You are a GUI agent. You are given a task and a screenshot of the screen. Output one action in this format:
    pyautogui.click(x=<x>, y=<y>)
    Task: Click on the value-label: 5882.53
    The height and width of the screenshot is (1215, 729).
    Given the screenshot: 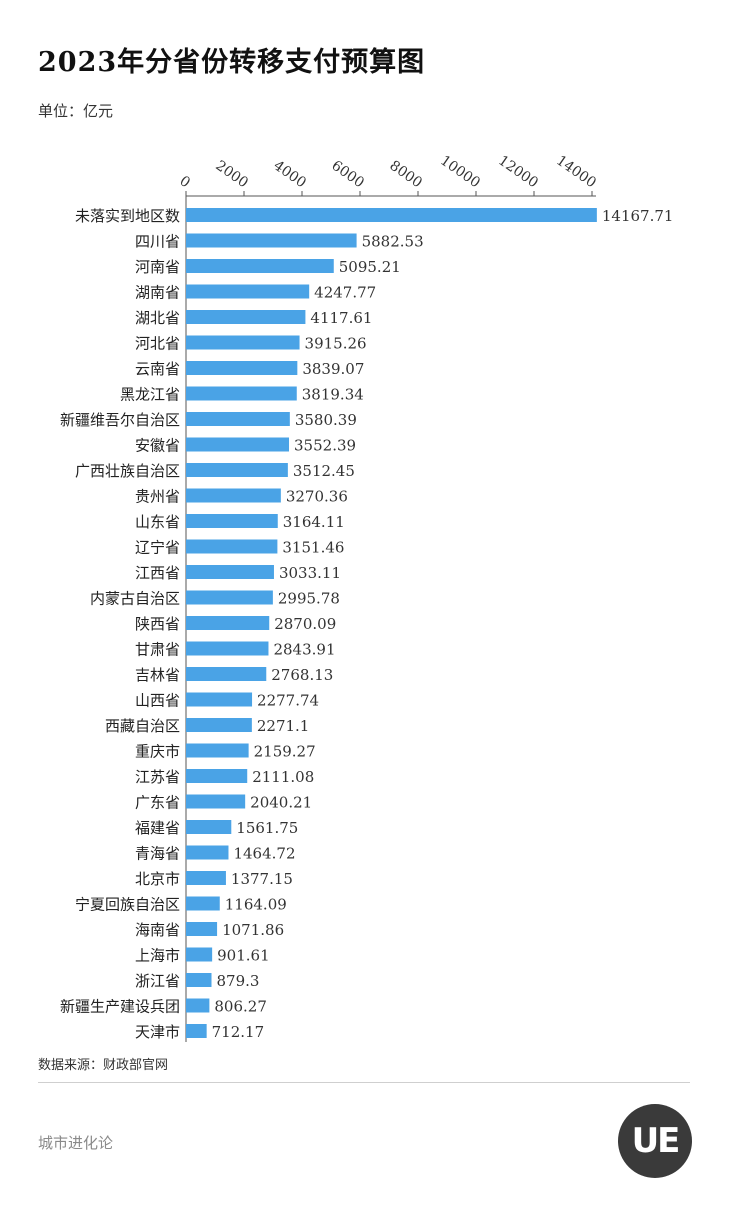 What is the action you would take?
    pyautogui.click(x=393, y=242)
    